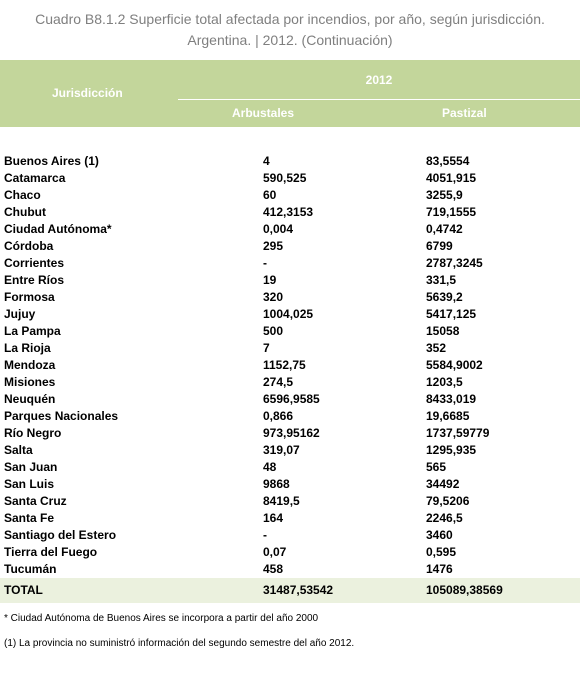 The width and height of the screenshot is (580, 687). Describe the element at coordinates (51, 552) in the screenshot. I see `cell: Tierra del Fuego` at that location.